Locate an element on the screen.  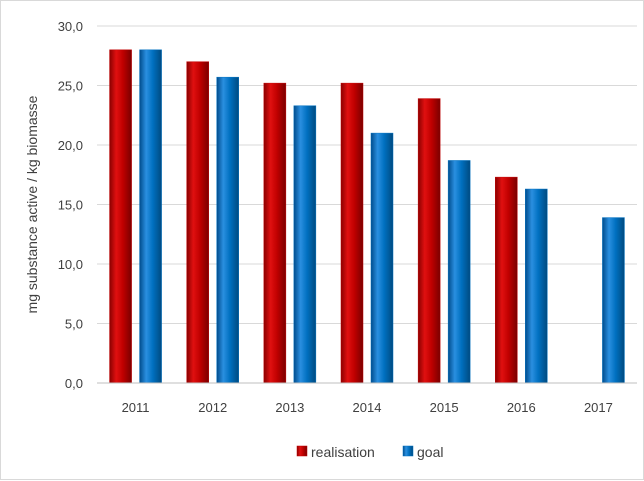
legend-swatch-goal is located at coordinates (408, 451).